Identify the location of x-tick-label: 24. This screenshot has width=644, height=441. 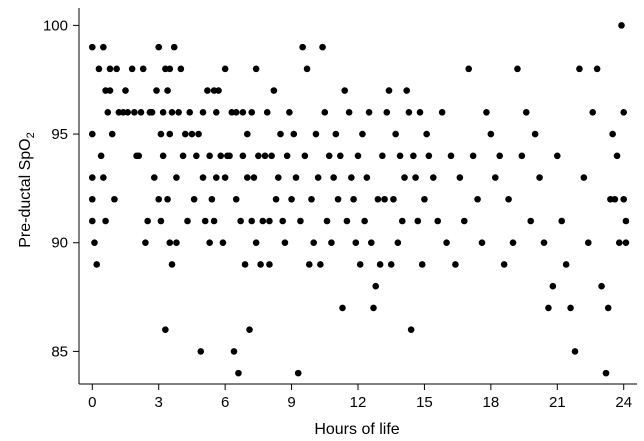
(623, 402).